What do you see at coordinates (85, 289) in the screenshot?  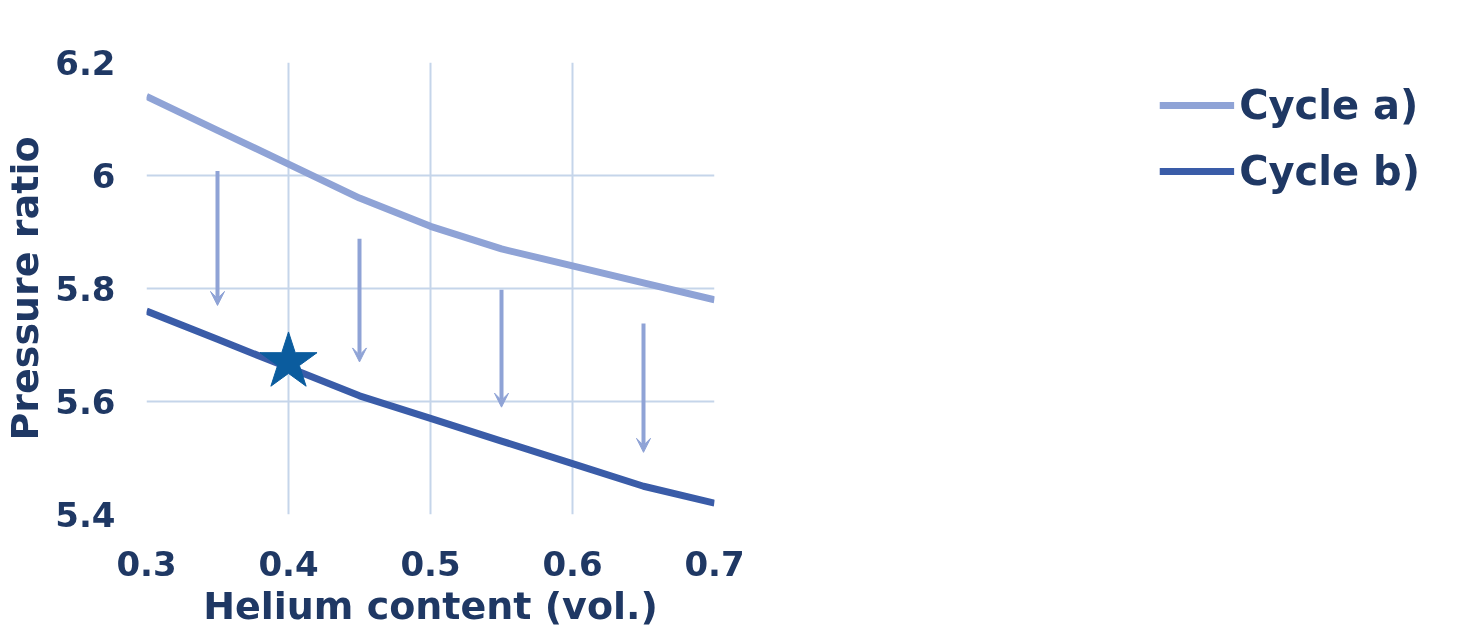 I see `y-tick-label: 5.8` at bounding box center [85, 289].